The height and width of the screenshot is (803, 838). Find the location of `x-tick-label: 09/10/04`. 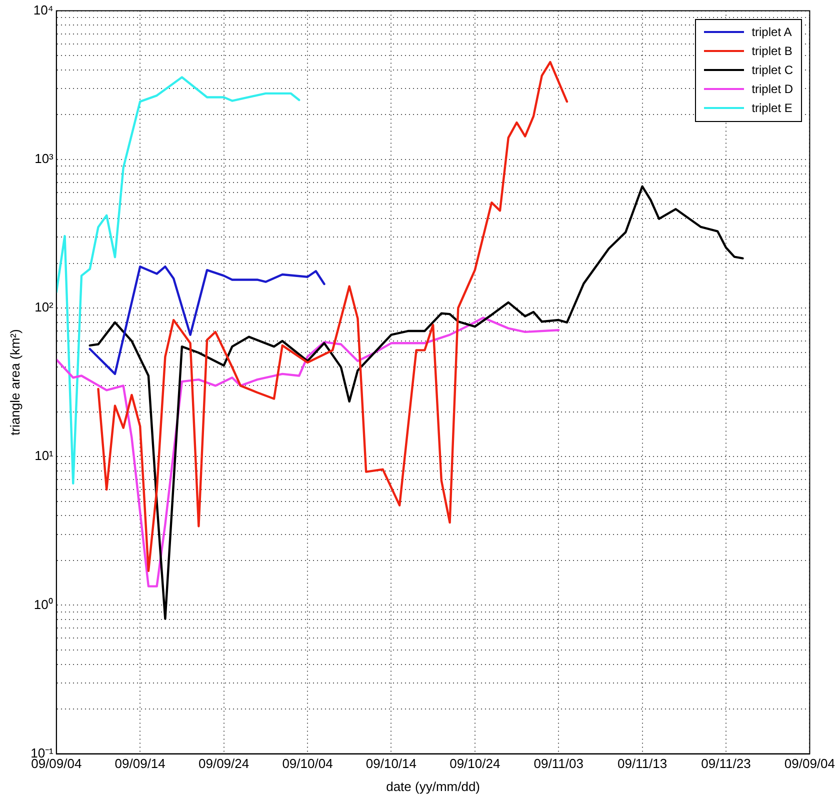

x-tick-label: 09/10/04 is located at coordinates (307, 764).